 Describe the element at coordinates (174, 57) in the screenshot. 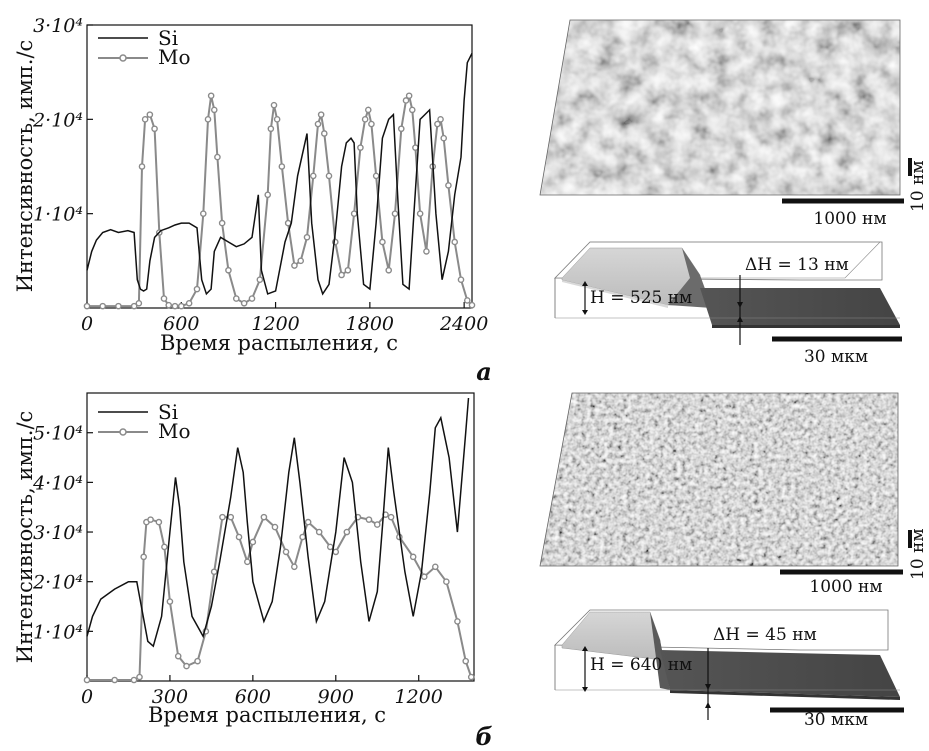

I see `chart-a-legend-mo: Mo` at that location.